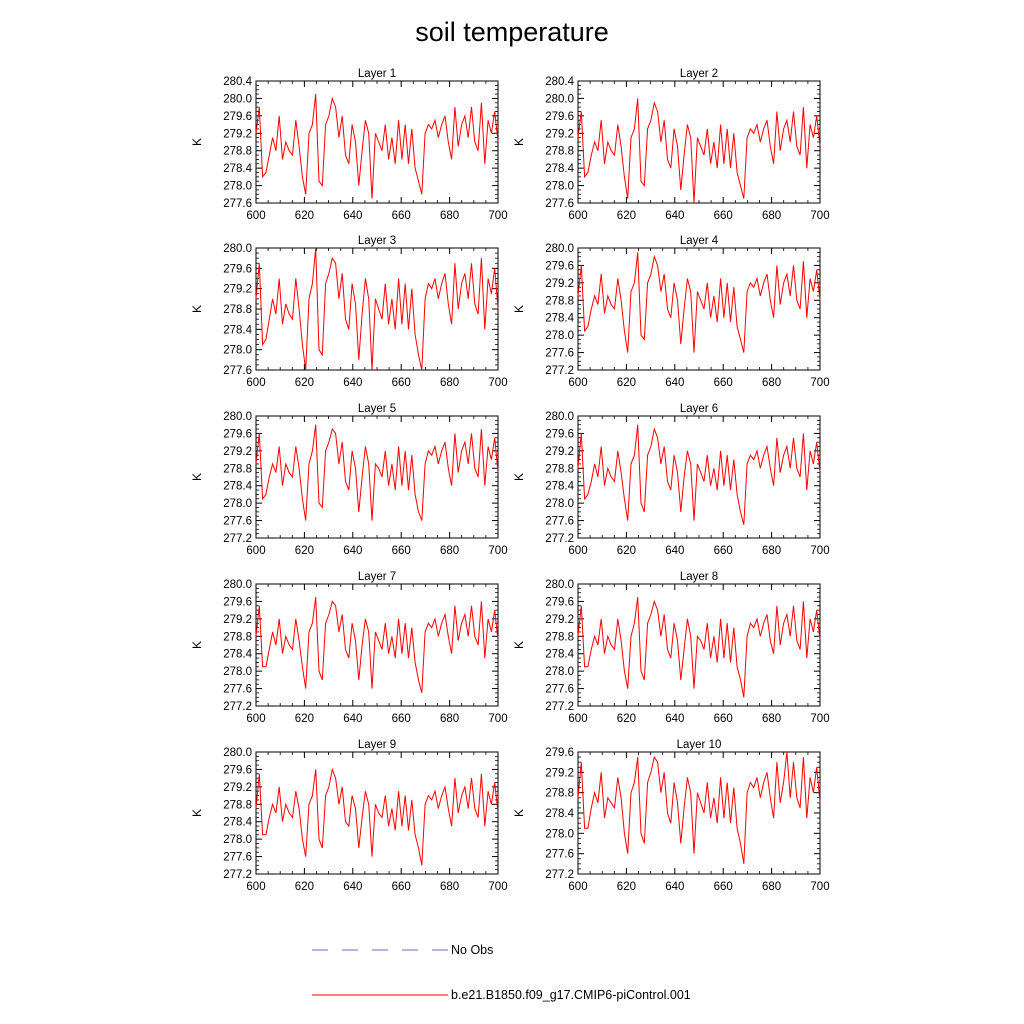 The image size is (1024, 1024). Describe the element at coordinates (699, 577) in the screenshot. I see `panel-title: Layer 8` at that location.